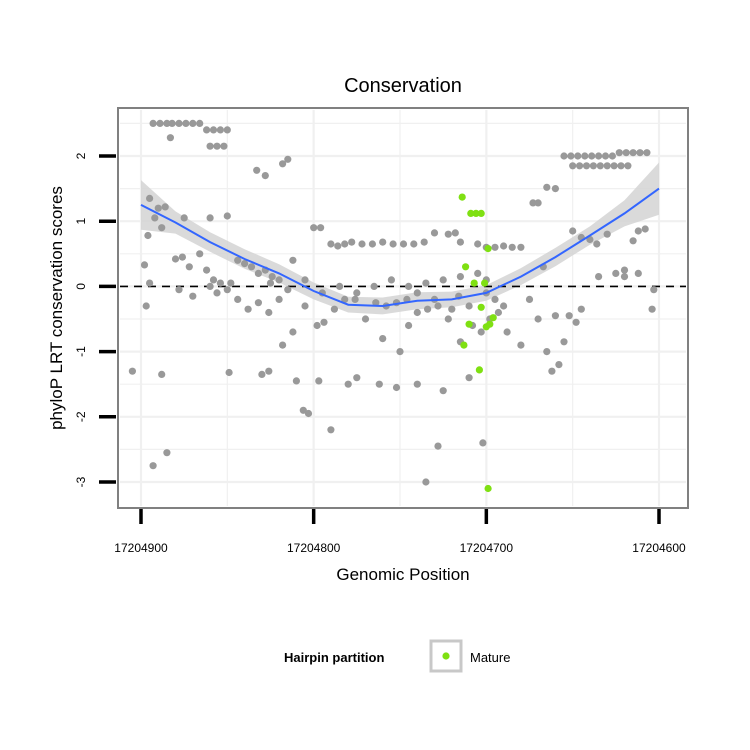 The height and width of the screenshot is (750, 750). What do you see at coordinates (397, 656) in the screenshot?
I see `legend: Hairpin partition Mature` at bounding box center [397, 656].